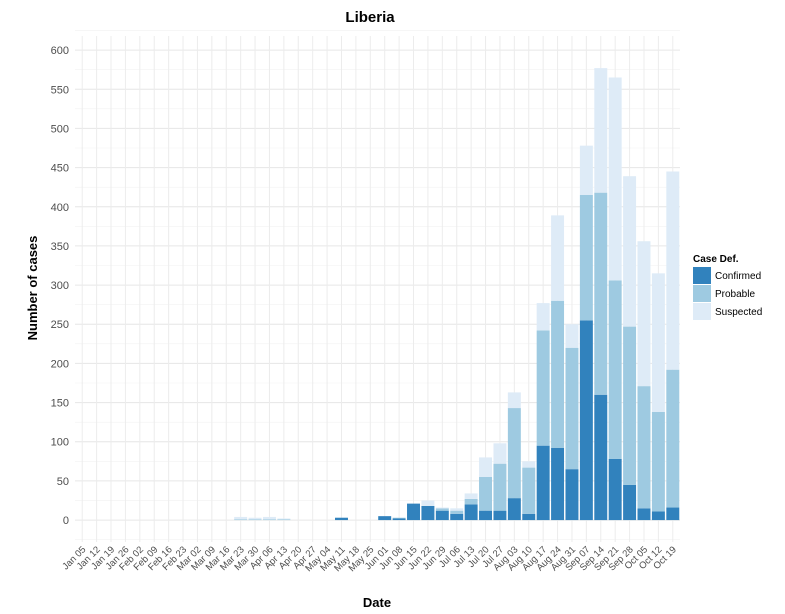 The height and width of the screenshot is (614, 785). I want to click on legend-label-suspected: Suspected, so click(738, 312).